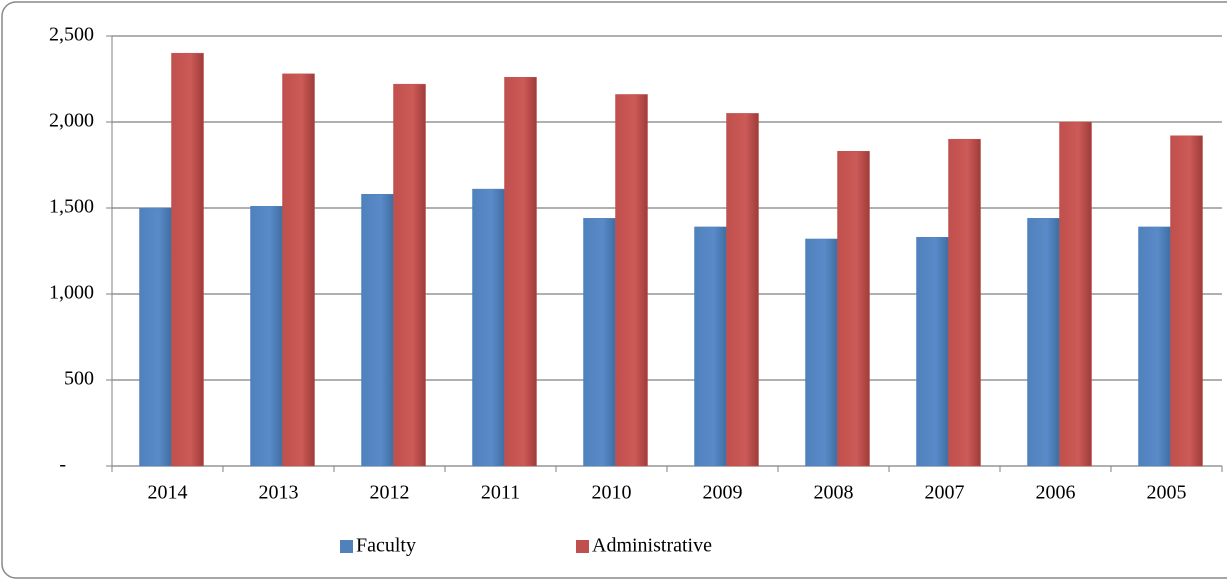 The width and height of the screenshot is (1227, 580). I want to click on x-tick-label: 2007, so click(945, 493).